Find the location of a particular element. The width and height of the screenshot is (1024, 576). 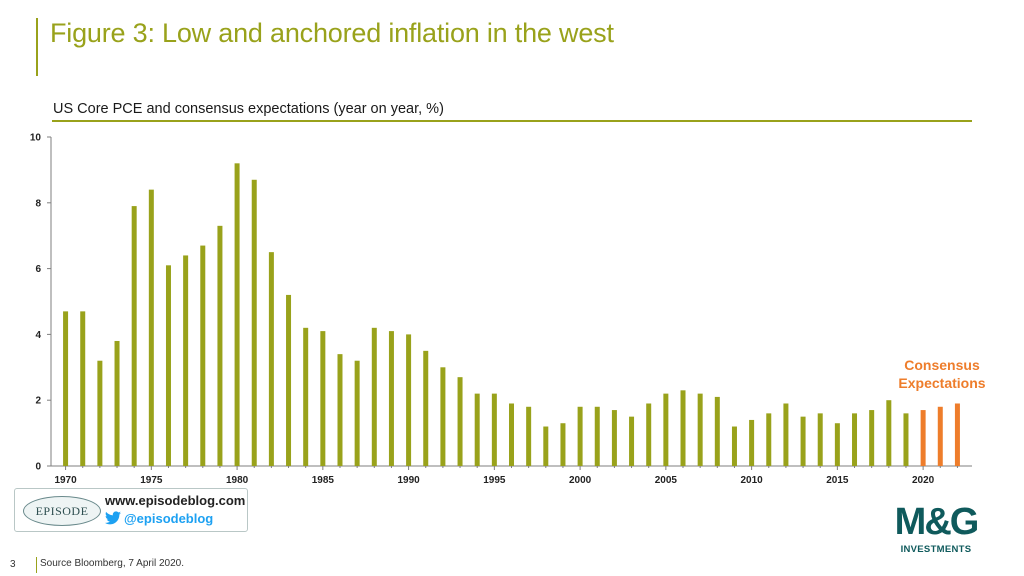

core-pce-bar-2013 is located at coordinates (803, 441).